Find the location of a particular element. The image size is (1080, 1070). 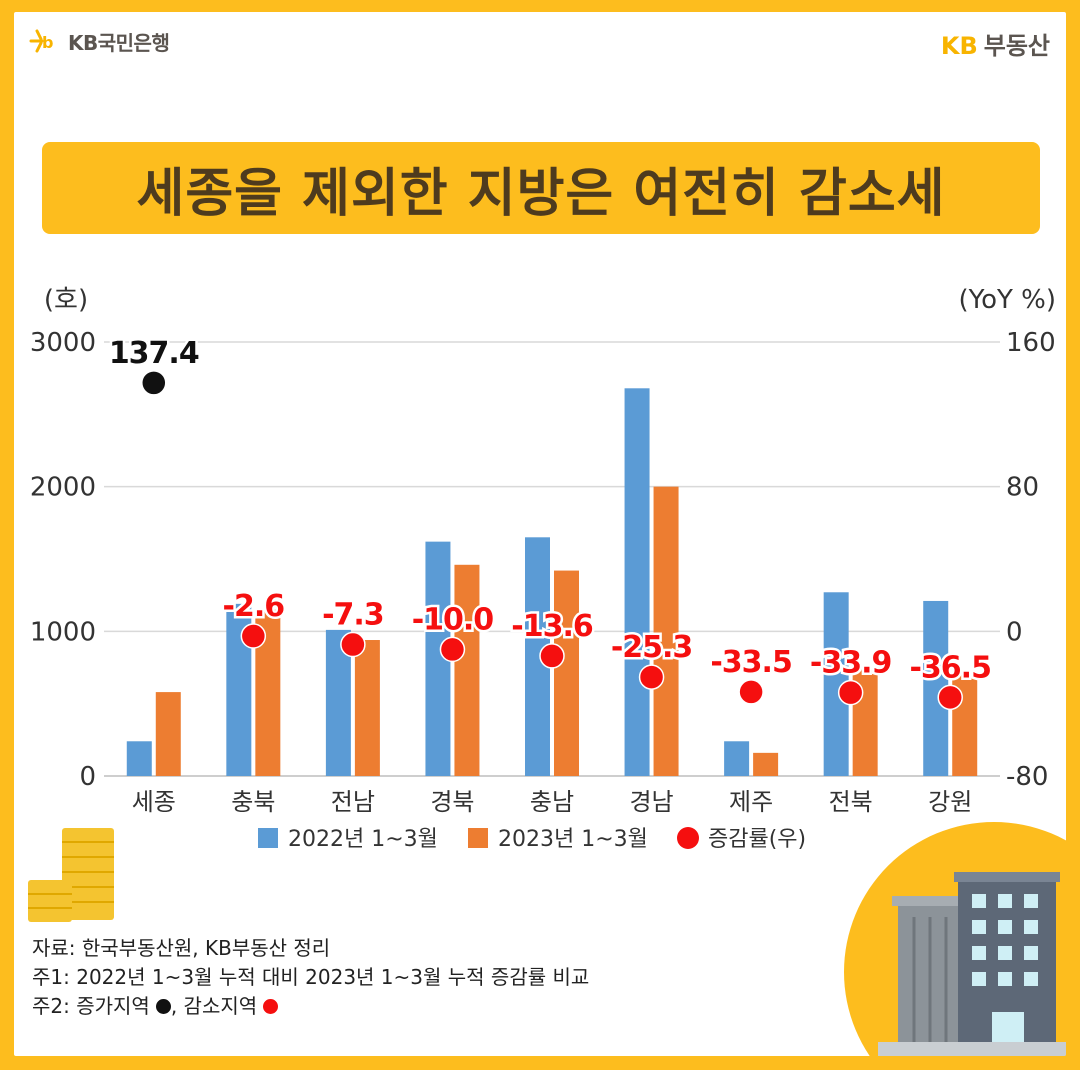

right-axis-unit: (YoY %) is located at coordinates (1007, 300).